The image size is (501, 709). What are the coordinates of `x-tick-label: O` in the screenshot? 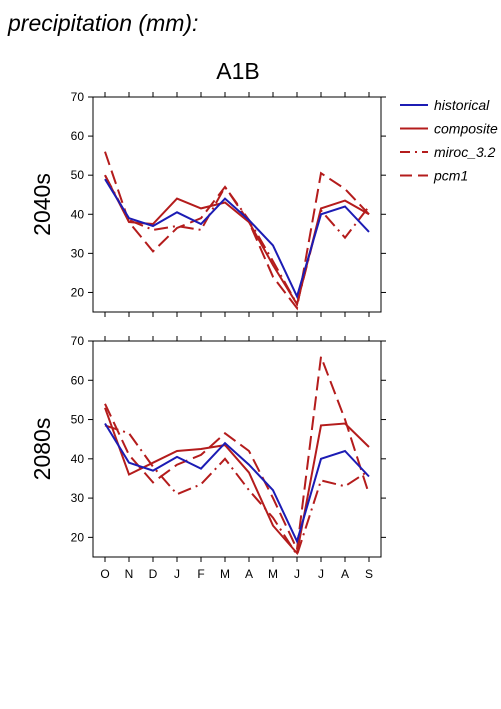 It's located at (104, 574).